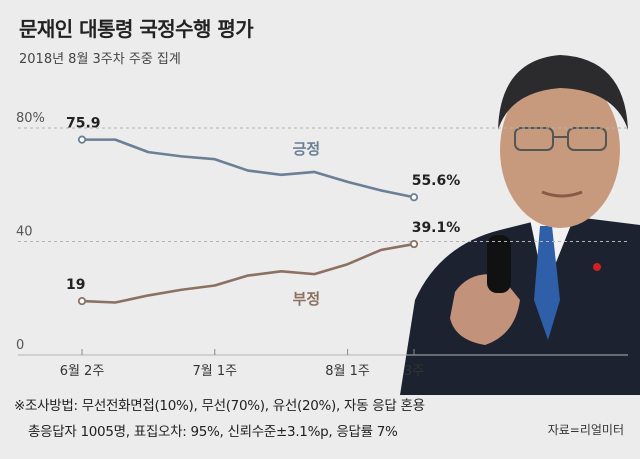  I want to click on face-shape, so click(560, 150).